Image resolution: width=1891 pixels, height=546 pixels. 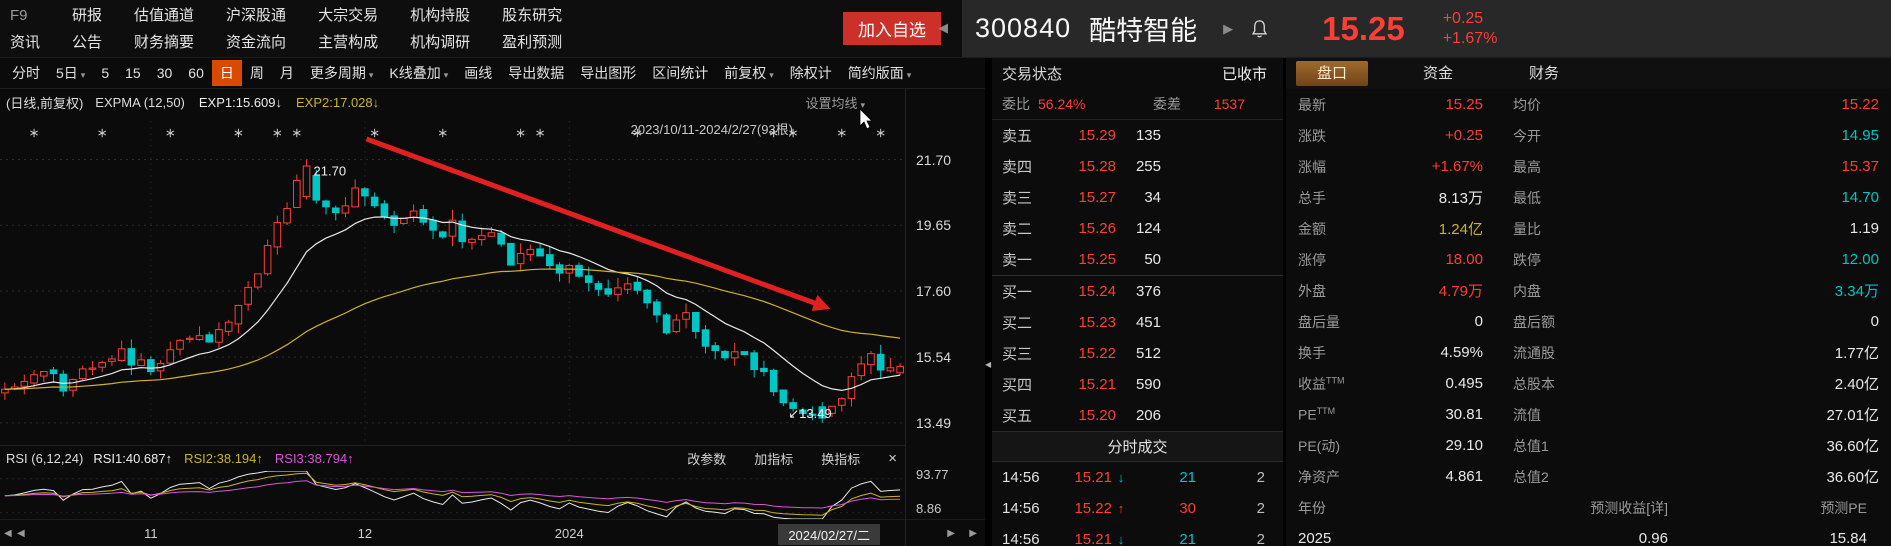 I want to click on stats-tab: 财务, so click(x=1543, y=73).